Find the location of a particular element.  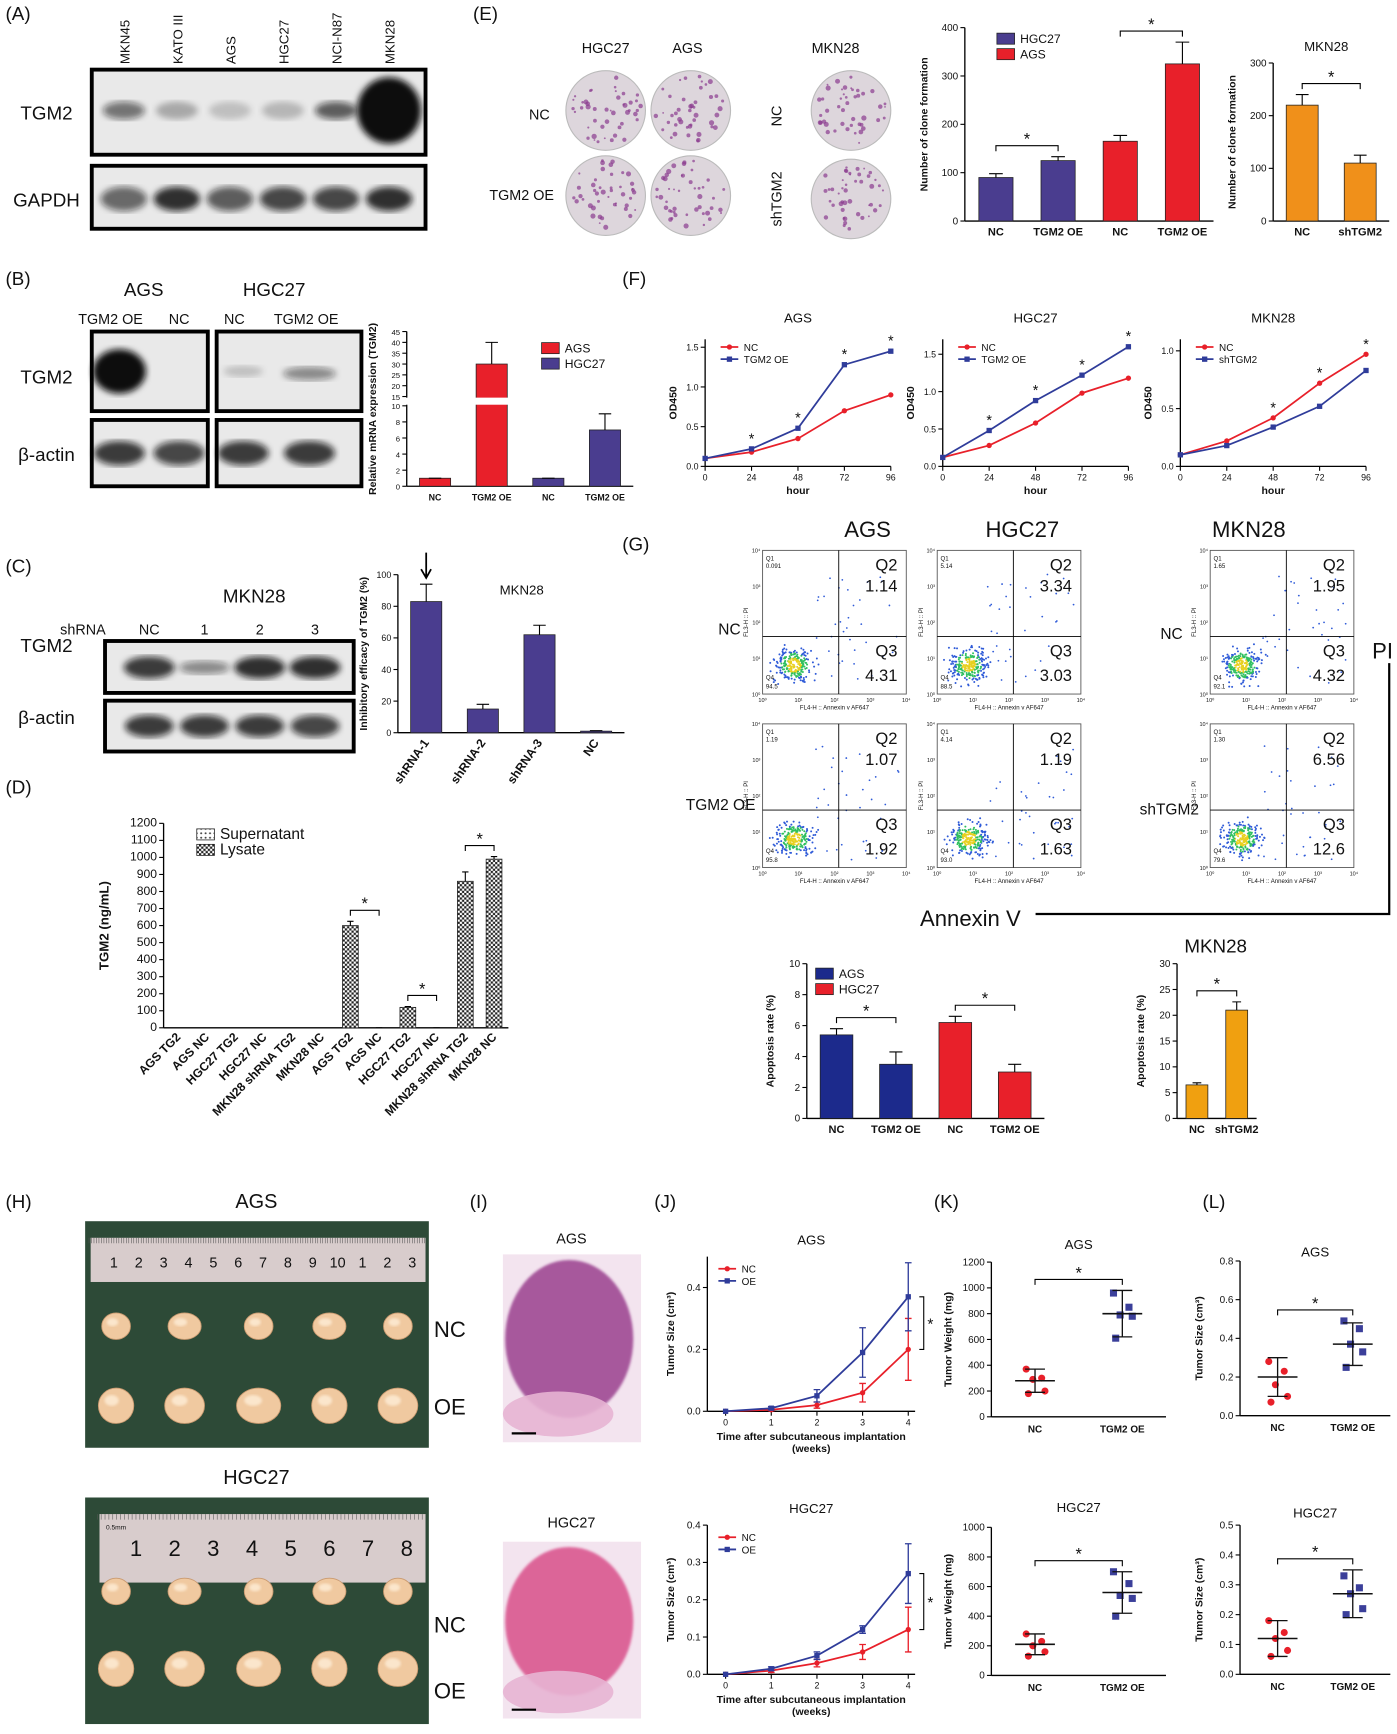

significance: * is located at coordinates (1315, 1303).